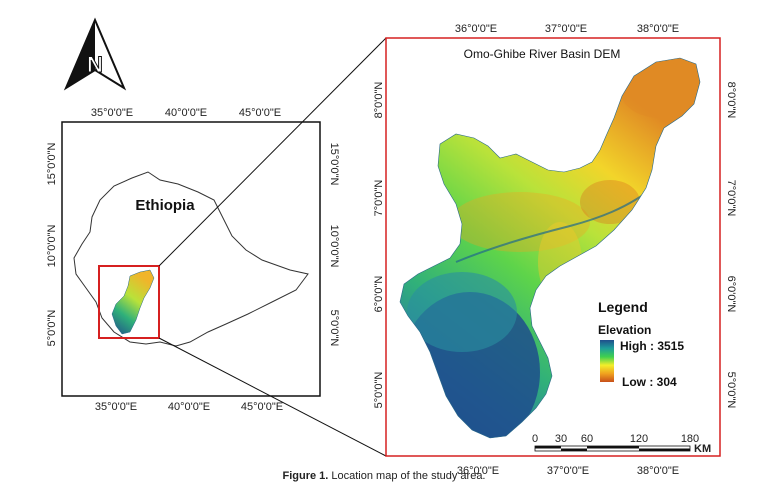  What do you see at coordinates (379, 294) in the screenshot?
I see `detail-left-lat-3: 6°0'0"N` at bounding box center [379, 294].